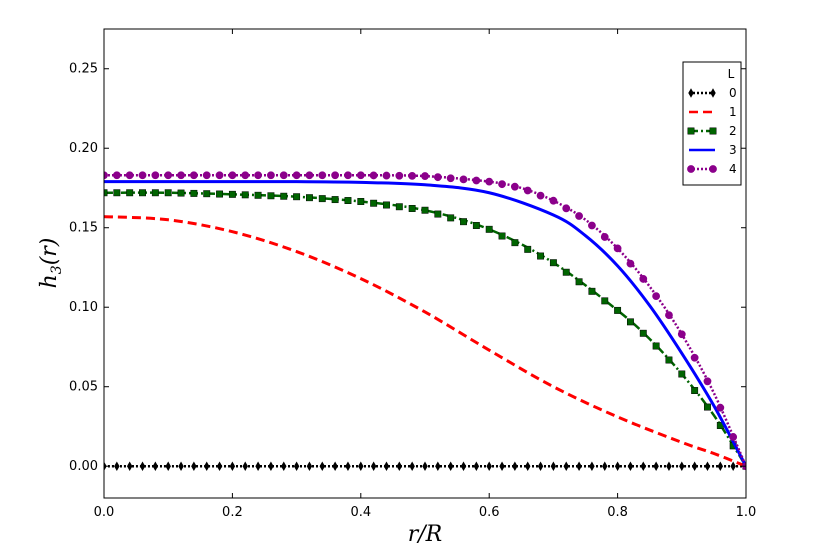 The height and width of the screenshot is (554, 830). I want to click on svg-text: h3(r), so click(51, 263).